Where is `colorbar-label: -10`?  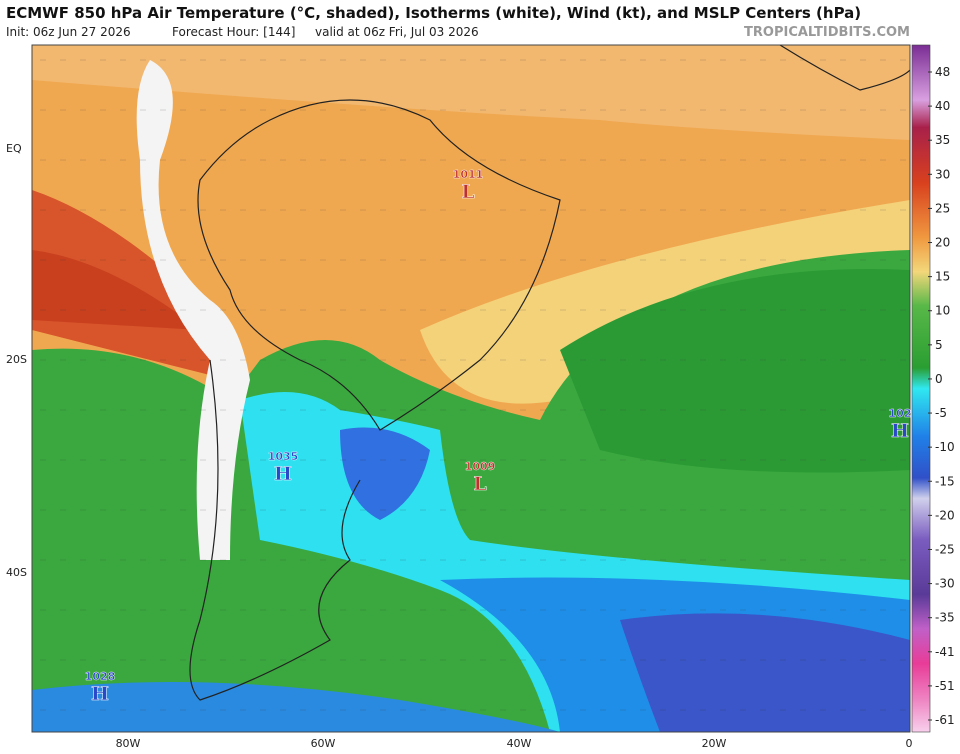
colorbar-label: -10 is located at coordinates (945, 447).